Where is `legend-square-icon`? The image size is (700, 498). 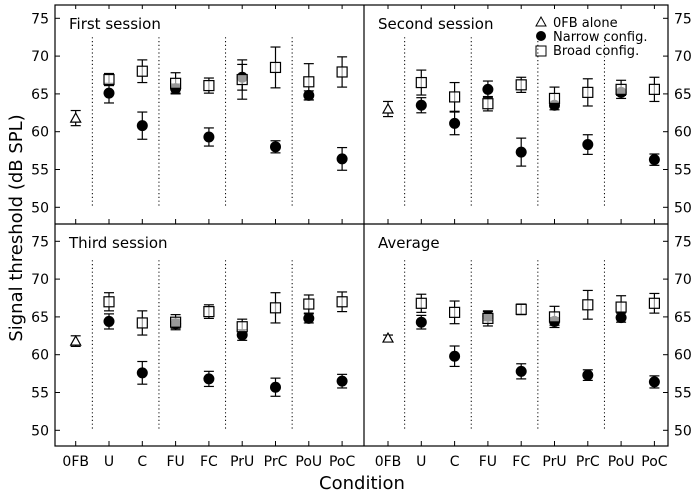 legend-square-icon is located at coordinates (541, 51).